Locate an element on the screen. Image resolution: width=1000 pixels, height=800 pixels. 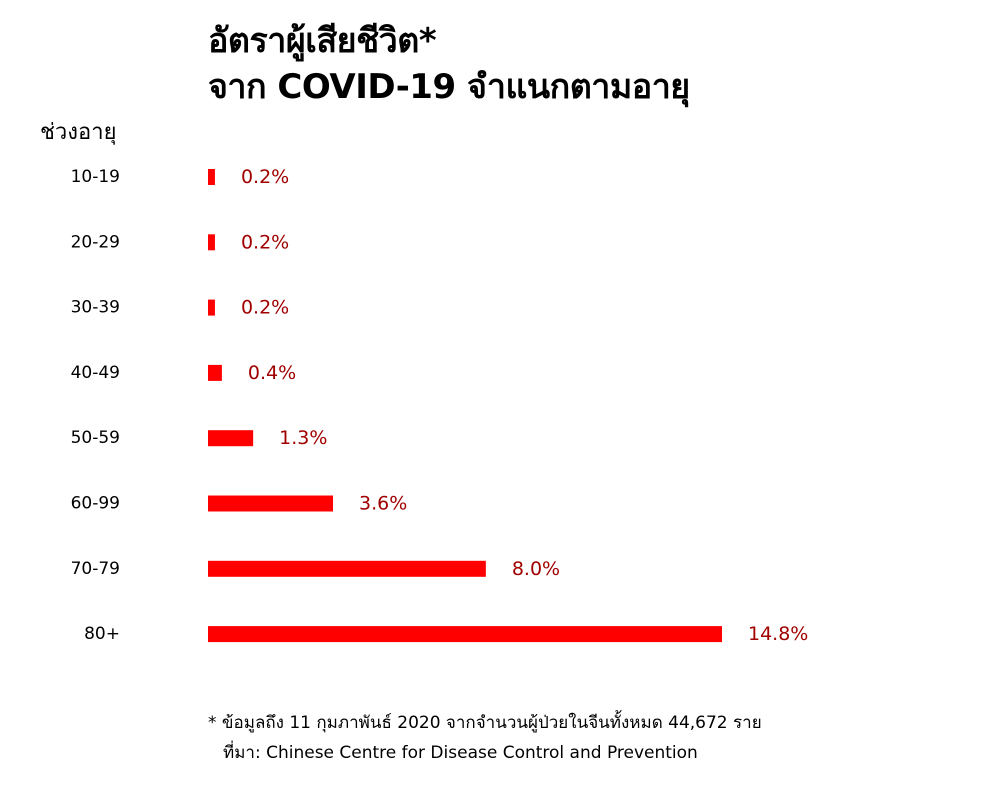
category-label: 70-79 is located at coordinates (95, 569).